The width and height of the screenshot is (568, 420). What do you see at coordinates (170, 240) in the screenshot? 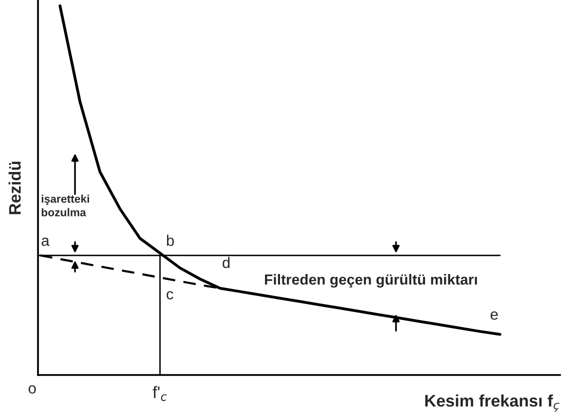
I see `annotation: b` at bounding box center [170, 240].